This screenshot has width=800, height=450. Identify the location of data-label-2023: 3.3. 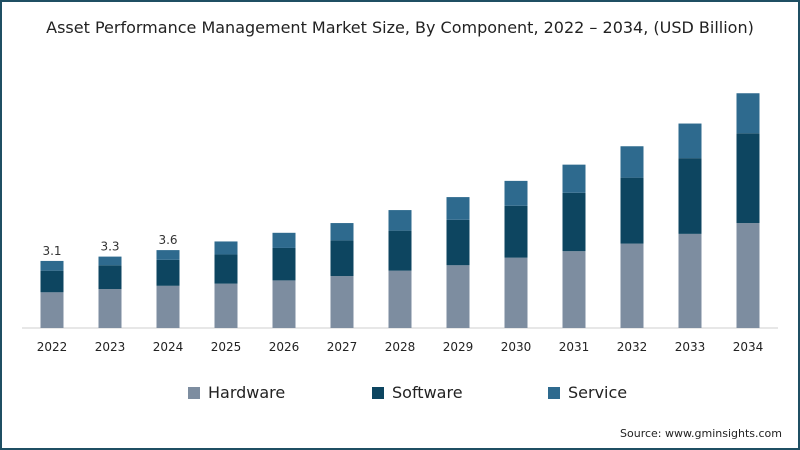
(109, 247).